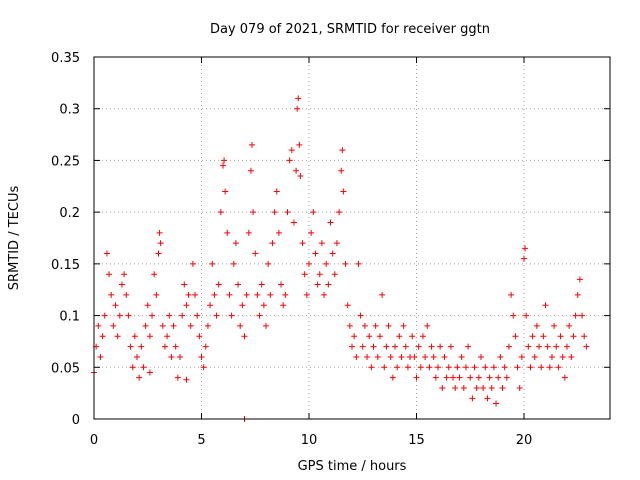 The height and width of the screenshot is (480, 640). I want to click on y-tick-label: 0.05, so click(65, 368).